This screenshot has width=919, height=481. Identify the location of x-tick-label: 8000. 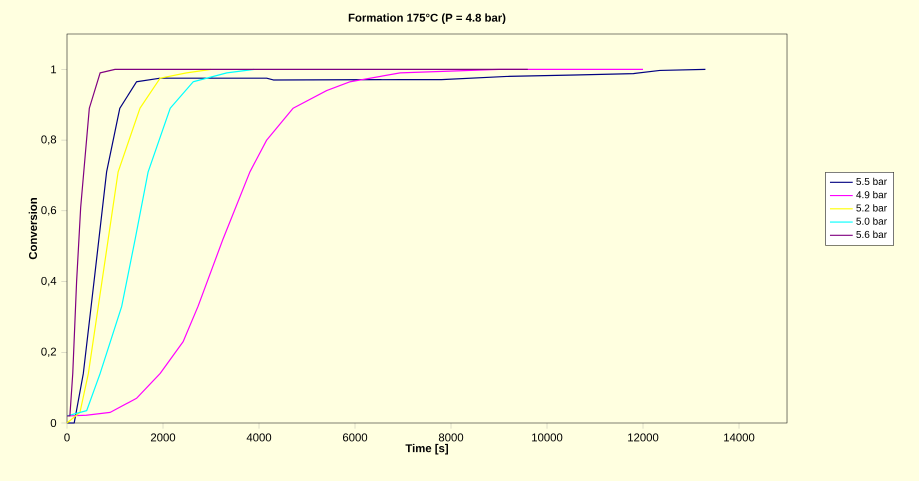
(451, 437).